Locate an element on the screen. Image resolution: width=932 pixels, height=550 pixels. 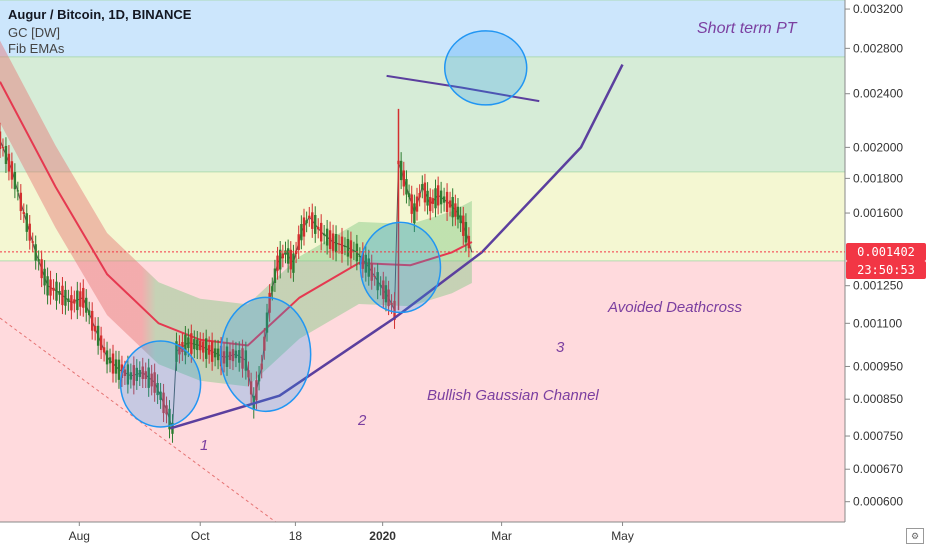
x-tick-label: May is located at coordinates (622, 536).